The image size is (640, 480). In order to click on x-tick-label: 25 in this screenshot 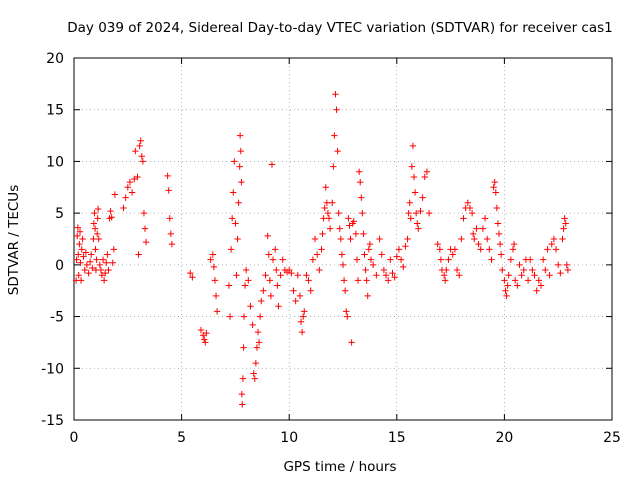, I will do `click(612, 438)`.